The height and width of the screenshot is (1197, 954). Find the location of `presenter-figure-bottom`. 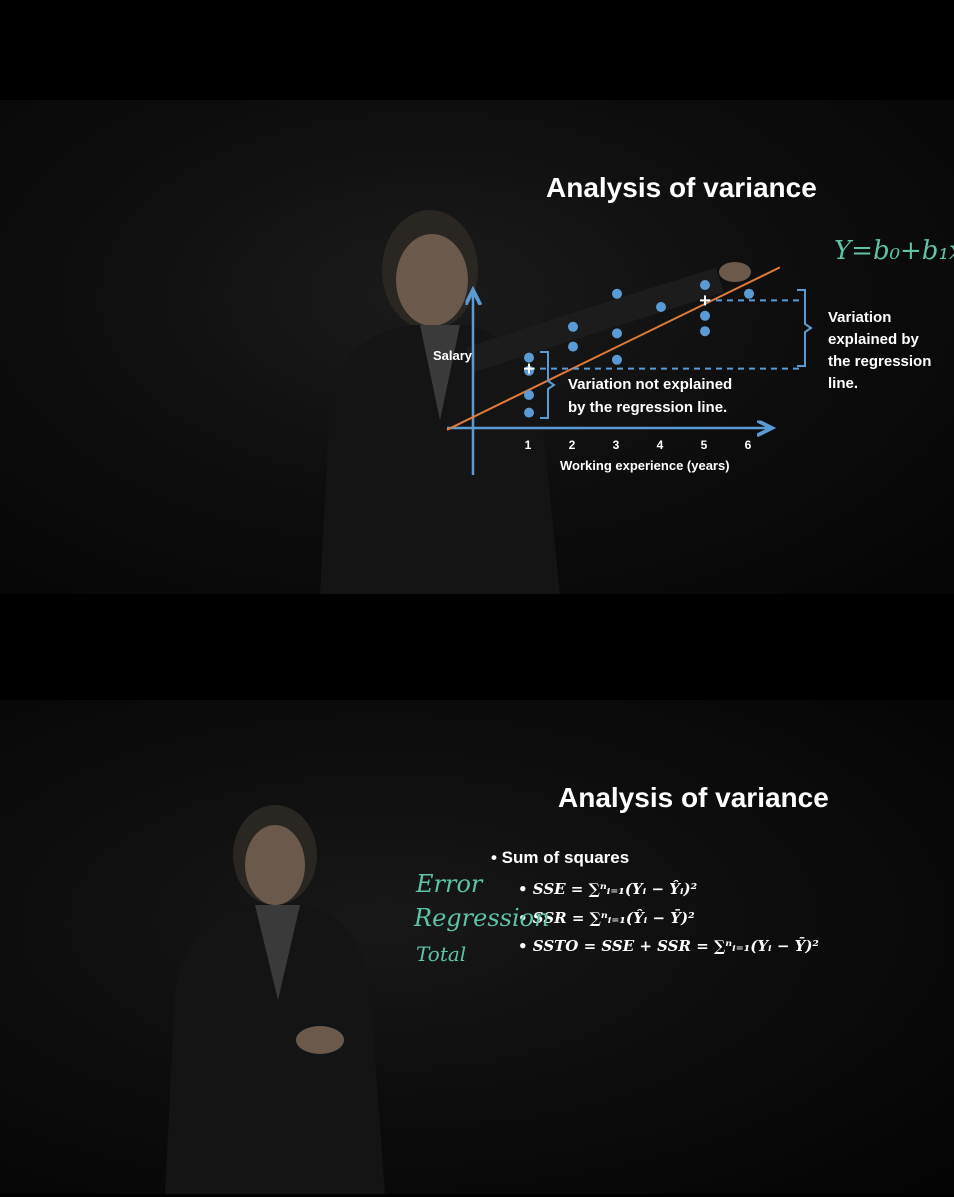

presenter-figure-bottom is located at coordinates (275, 999).